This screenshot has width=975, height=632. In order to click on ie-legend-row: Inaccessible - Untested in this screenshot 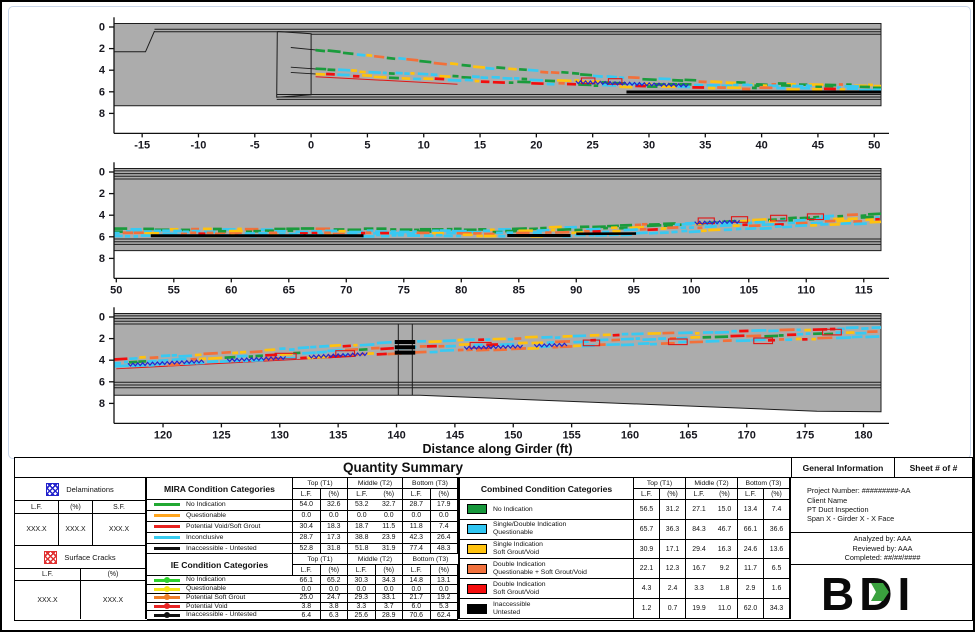, I will do `click(220, 616)`.